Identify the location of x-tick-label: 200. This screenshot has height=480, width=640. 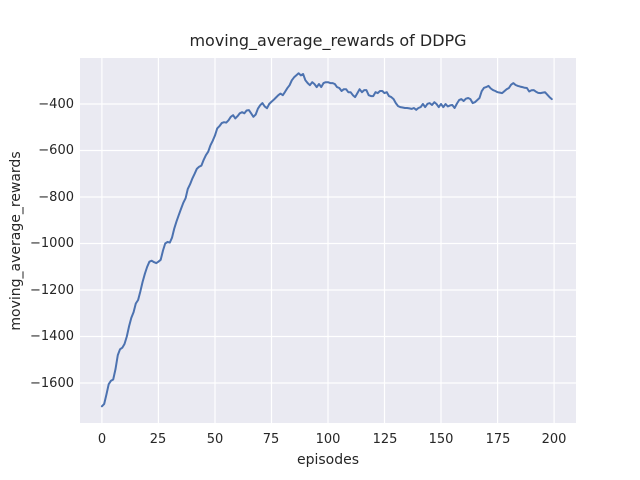
(554, 439).